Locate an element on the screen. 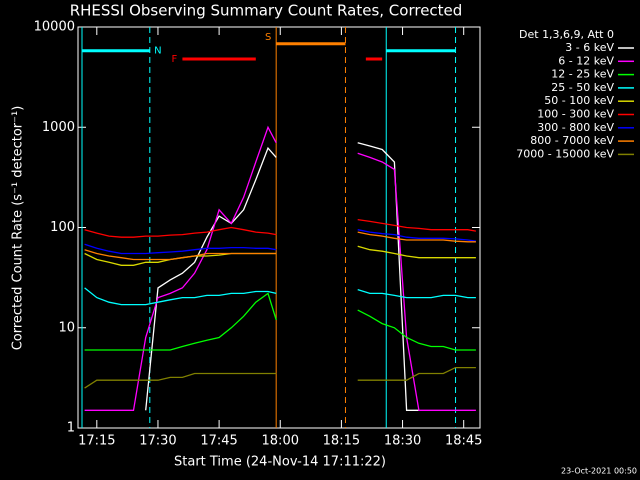  x-tick-label: 18:45 is located at coordinates (463, 441).